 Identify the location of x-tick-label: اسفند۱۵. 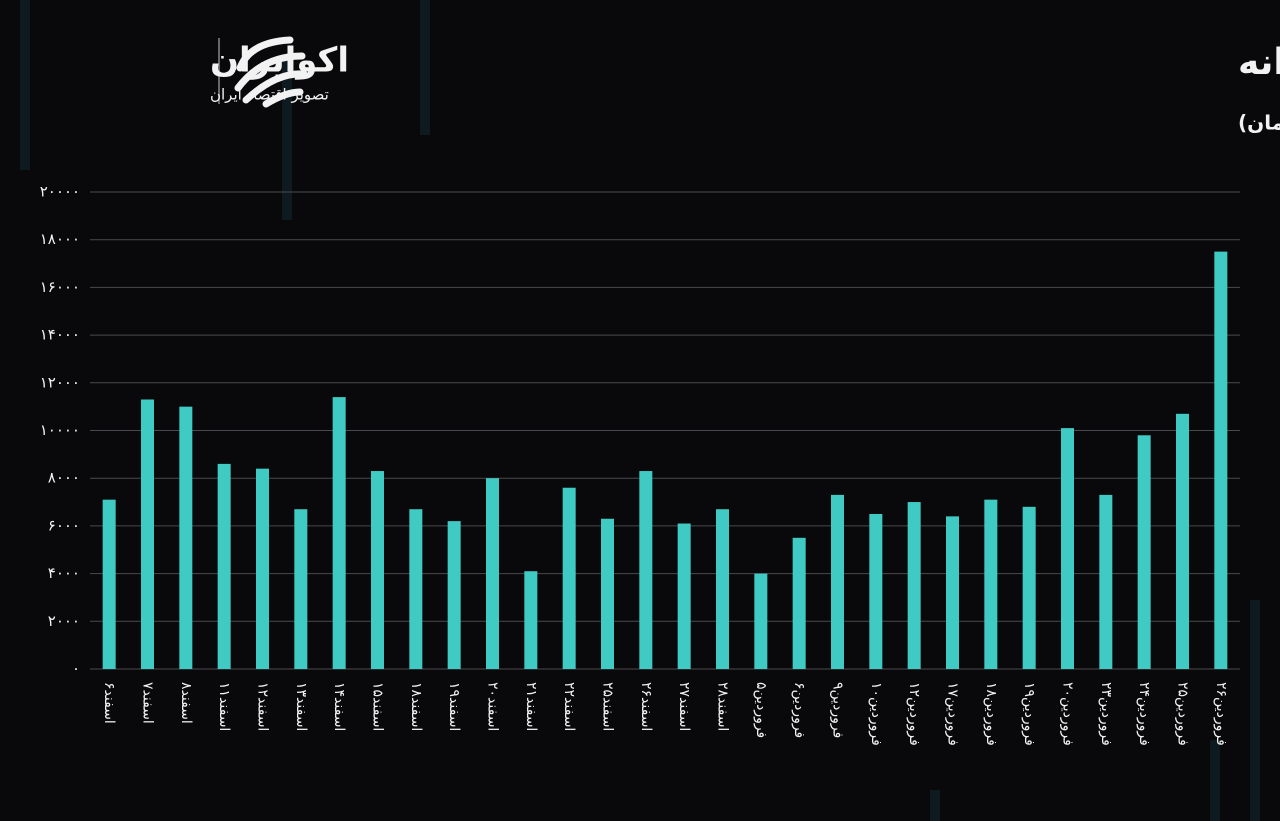
(378, 706).